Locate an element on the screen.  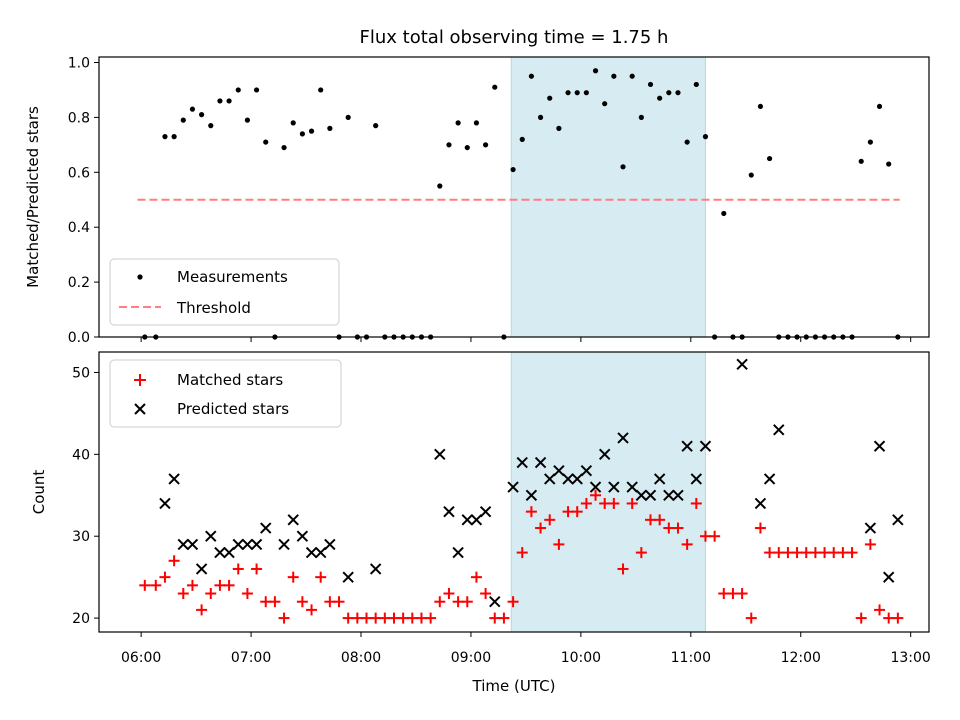
legend-matched-label: Matched stars is located at coordinates (230, 380).